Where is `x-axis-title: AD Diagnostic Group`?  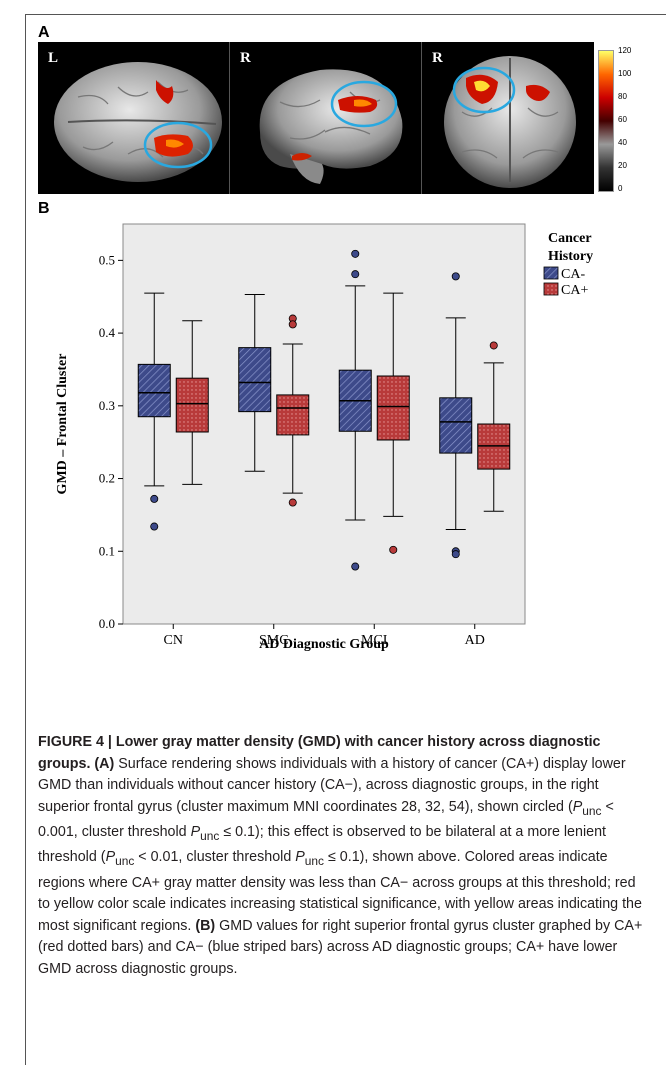
x-axis-title: AD Diagnostic Group is located at coordinates (324, 644).